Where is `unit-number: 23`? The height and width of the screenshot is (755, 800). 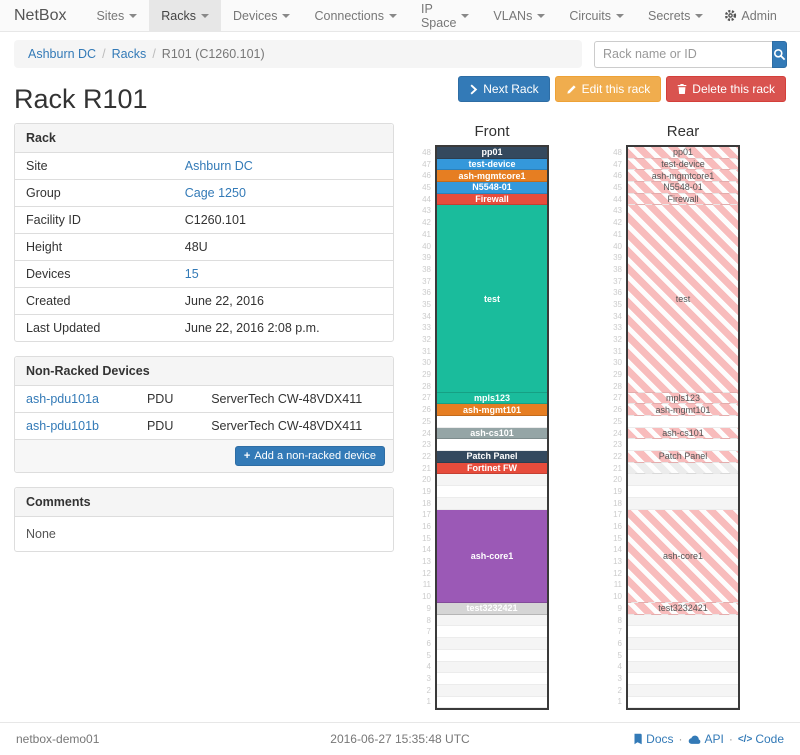
unit-number: 23 is located at coordinates (426, 445).